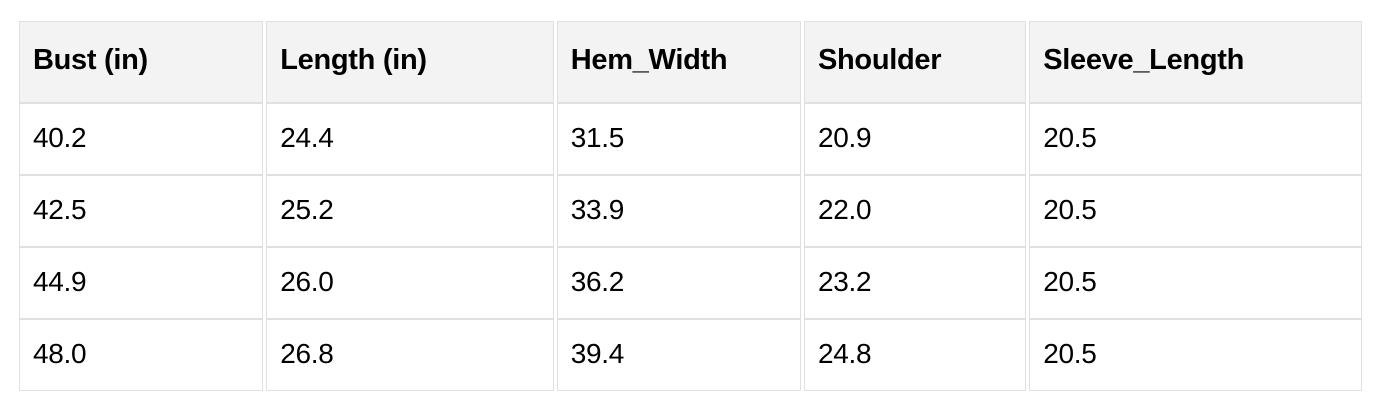 The height and width of the screenshot is (413, 1381). What do you see at coordinates (141, 139) in the screenshot?
I see `table-cell: 40.2` at bounding box center [141, 139].